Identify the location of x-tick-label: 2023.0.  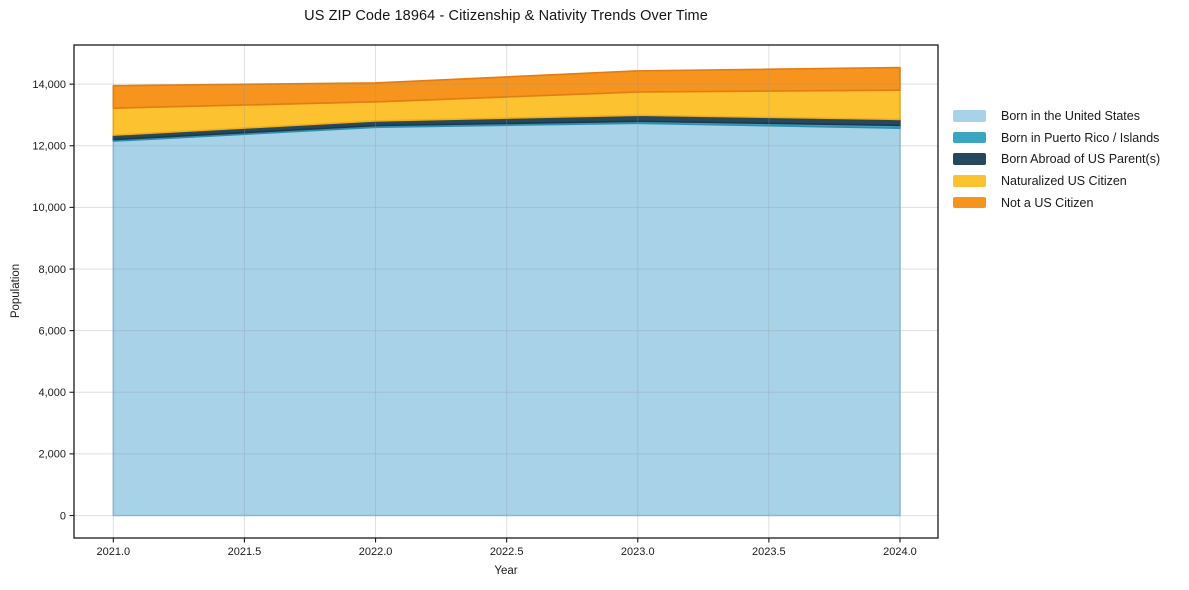
(638, 552).